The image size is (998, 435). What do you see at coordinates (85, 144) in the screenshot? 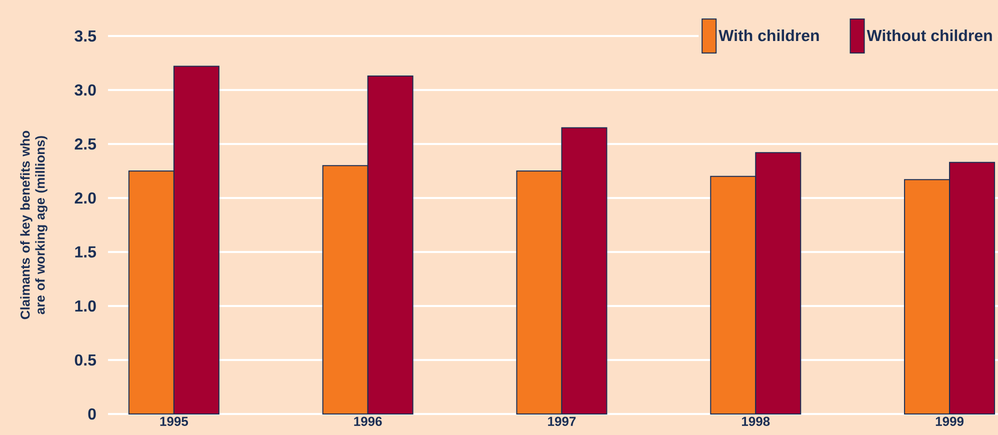
I see `y-tick-label: 2.5` at bounding box center [85, 144].